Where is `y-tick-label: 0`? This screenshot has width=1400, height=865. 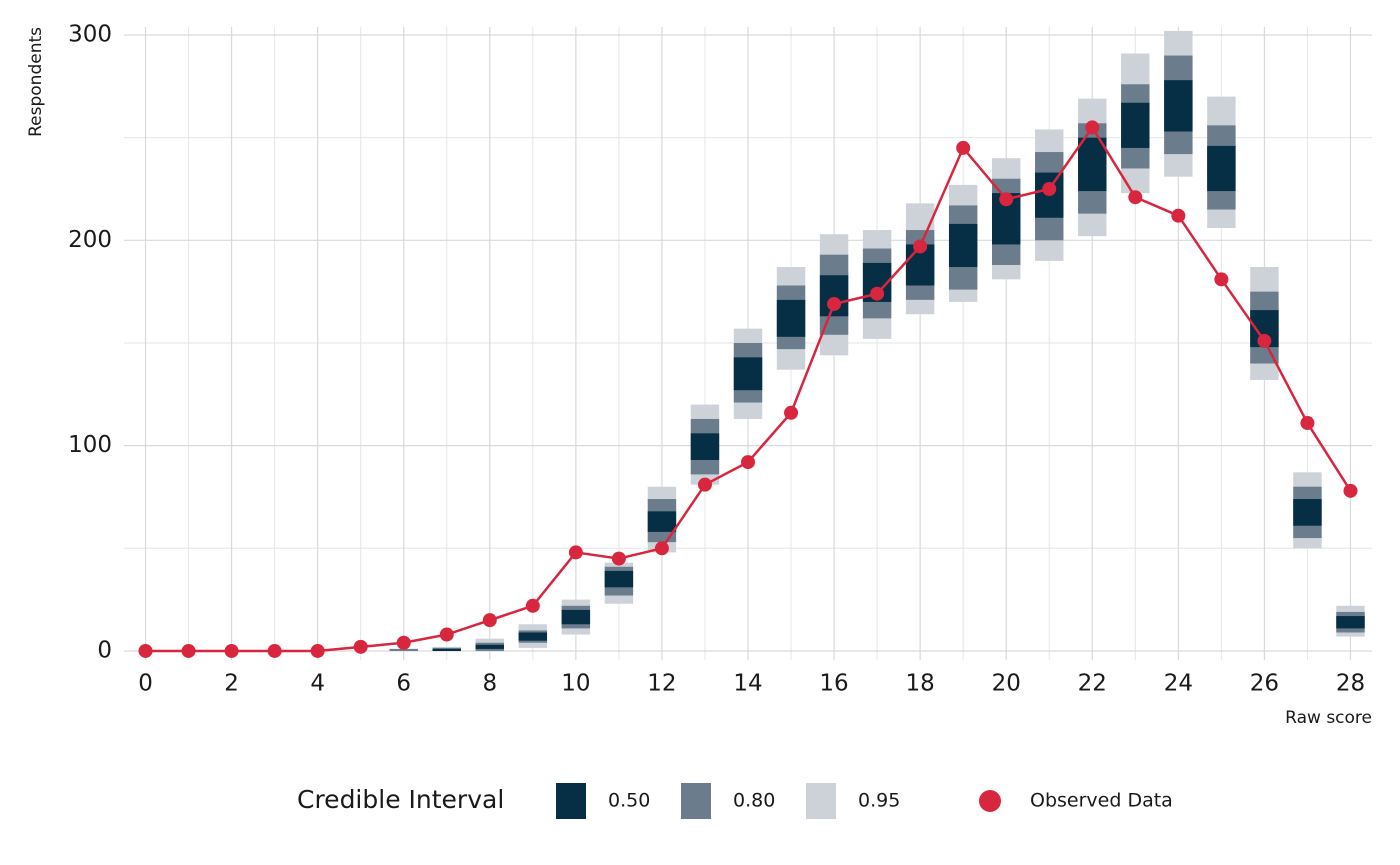 y-tick-label: 0 is located at coordinates (104, 650).